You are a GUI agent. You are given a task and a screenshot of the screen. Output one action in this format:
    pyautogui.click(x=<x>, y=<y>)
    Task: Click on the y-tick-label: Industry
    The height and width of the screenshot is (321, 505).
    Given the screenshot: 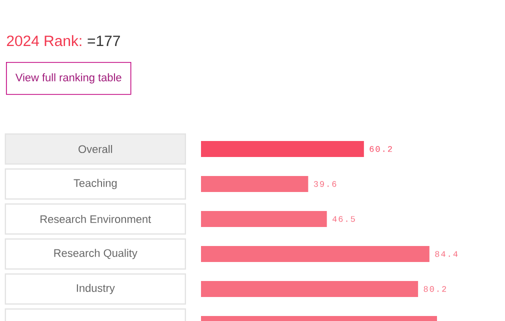 What is the action you would take?
    pyautogui.click(x=95, y=289)
    